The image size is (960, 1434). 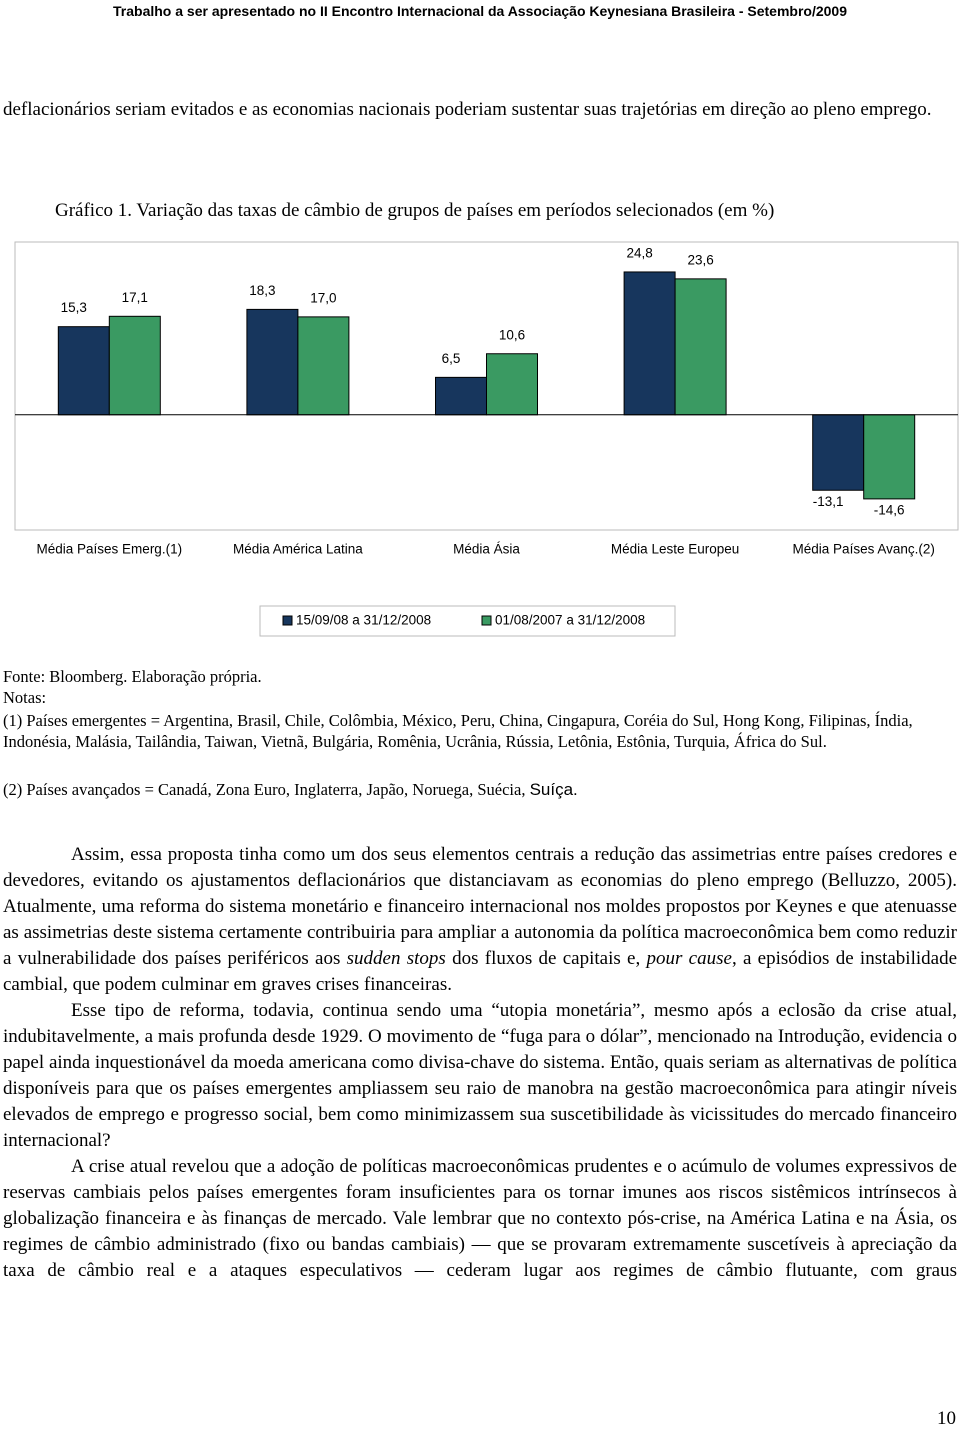 What do you see at coordinates (110, 549) in the screenshot?
I see `category-label: Média Países Emerg.(1)` at bounding box center [110, 549].